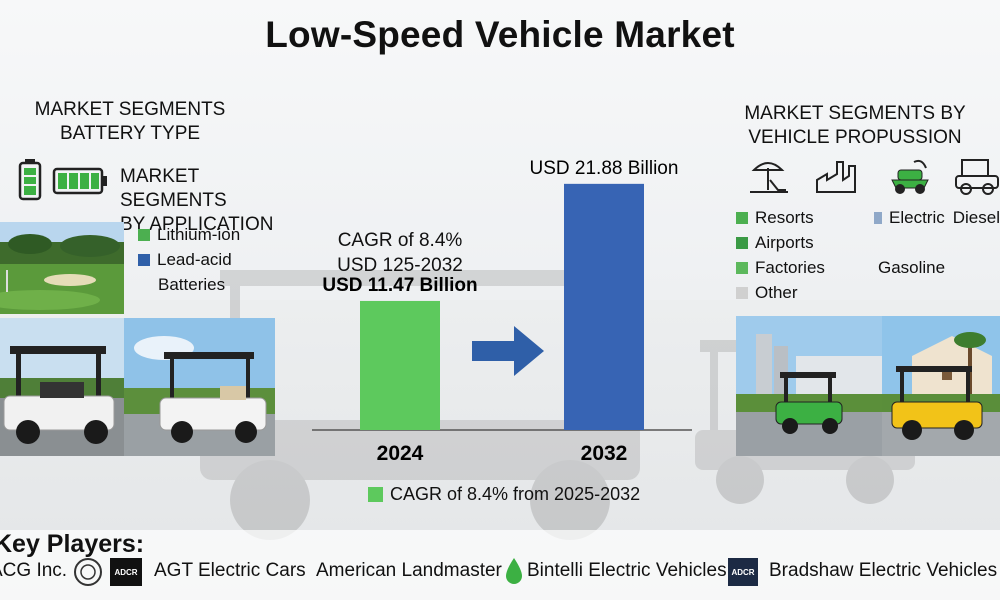 The height and width of the screenshot is (600, 1000). I want to click on key-player-agt: AGT Electric Cars, so click(230, 570).